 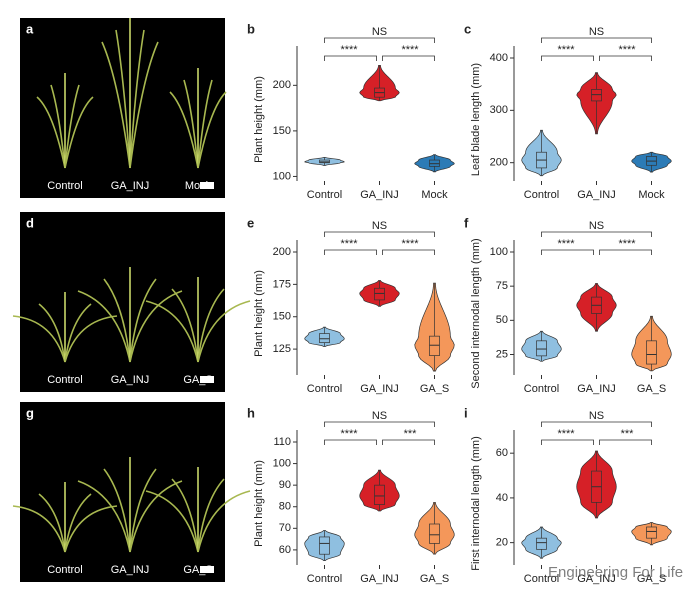 I want to click on photo, so click(x=122, y=492).